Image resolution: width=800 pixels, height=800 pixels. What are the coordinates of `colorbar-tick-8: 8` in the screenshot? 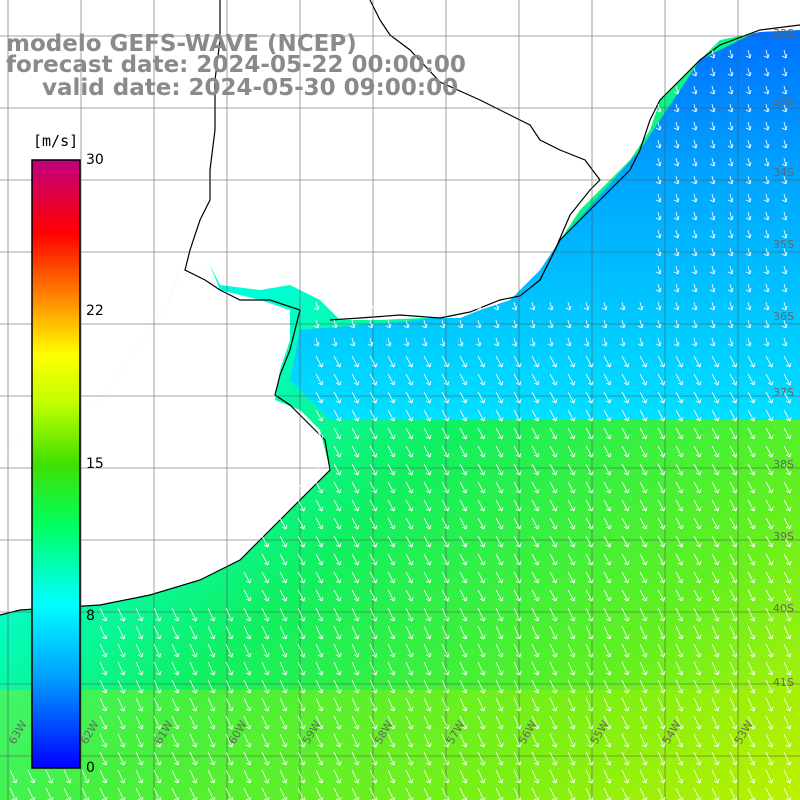 It's located at (90, 616).